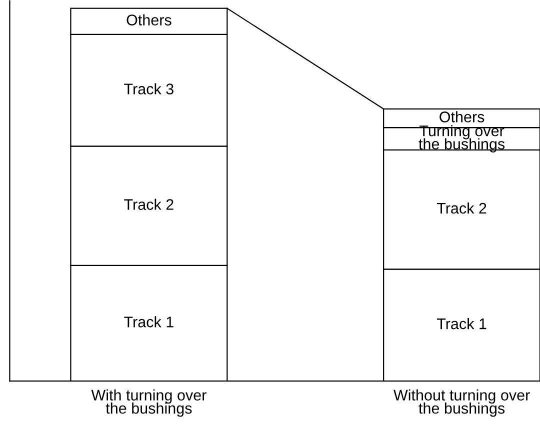 This screenshot has height=432, width=540. What do you see at coordinates (461, 138) in the screenshot?
I see `series-label: Turning over the bushings` at bounding box center [461, 138].